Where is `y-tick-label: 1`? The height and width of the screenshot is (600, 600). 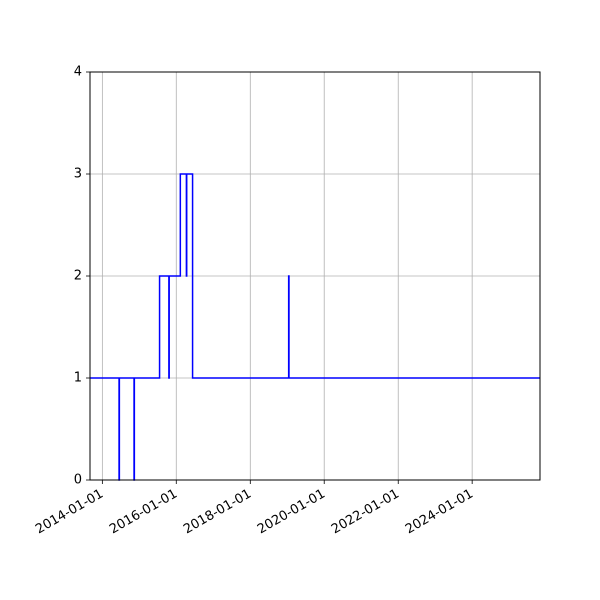 y-tick-label: 1 is located at coordinates (78, 378).